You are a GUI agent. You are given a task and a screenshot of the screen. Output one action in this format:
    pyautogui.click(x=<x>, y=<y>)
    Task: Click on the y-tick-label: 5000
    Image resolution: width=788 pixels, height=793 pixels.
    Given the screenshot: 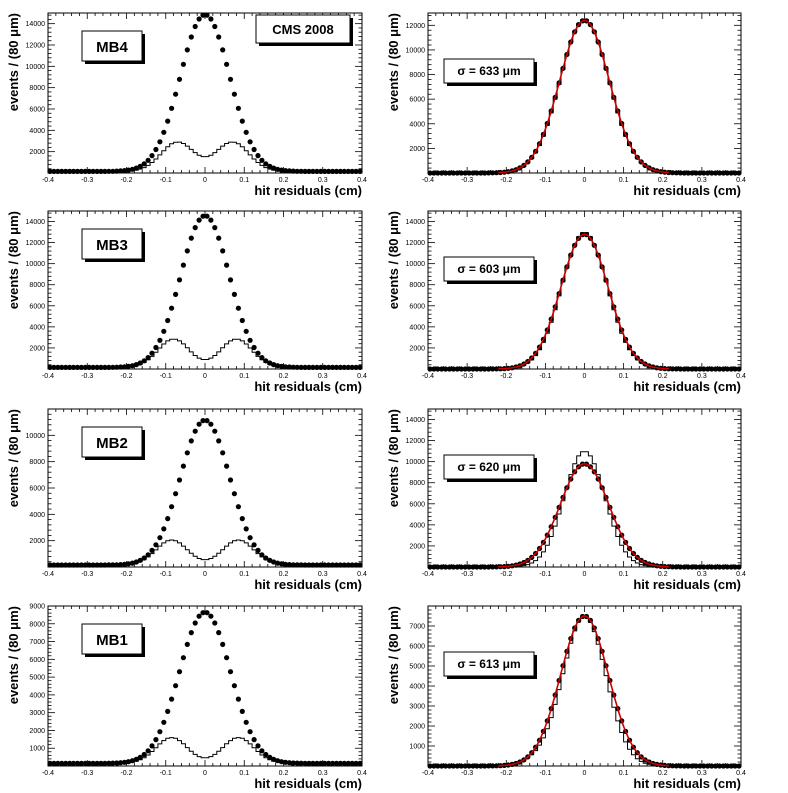 What is the action you would take?
    pyautogui.click(x=37, y=678)
    